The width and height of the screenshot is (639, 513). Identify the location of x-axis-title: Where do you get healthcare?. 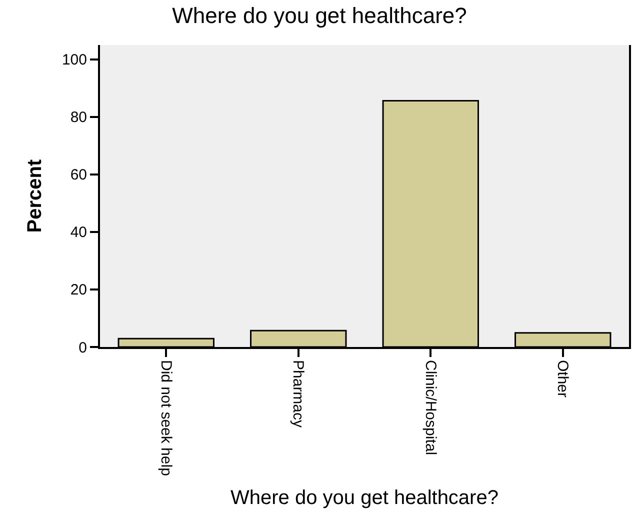
(364, 497).